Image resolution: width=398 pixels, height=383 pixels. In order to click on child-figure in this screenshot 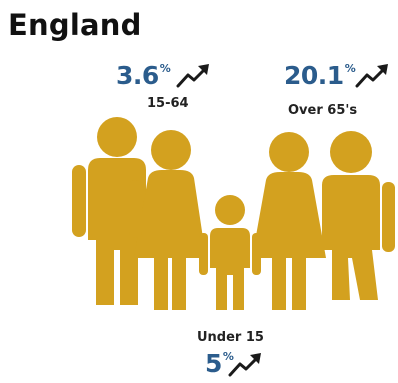, I will do `click(230, 252)`.